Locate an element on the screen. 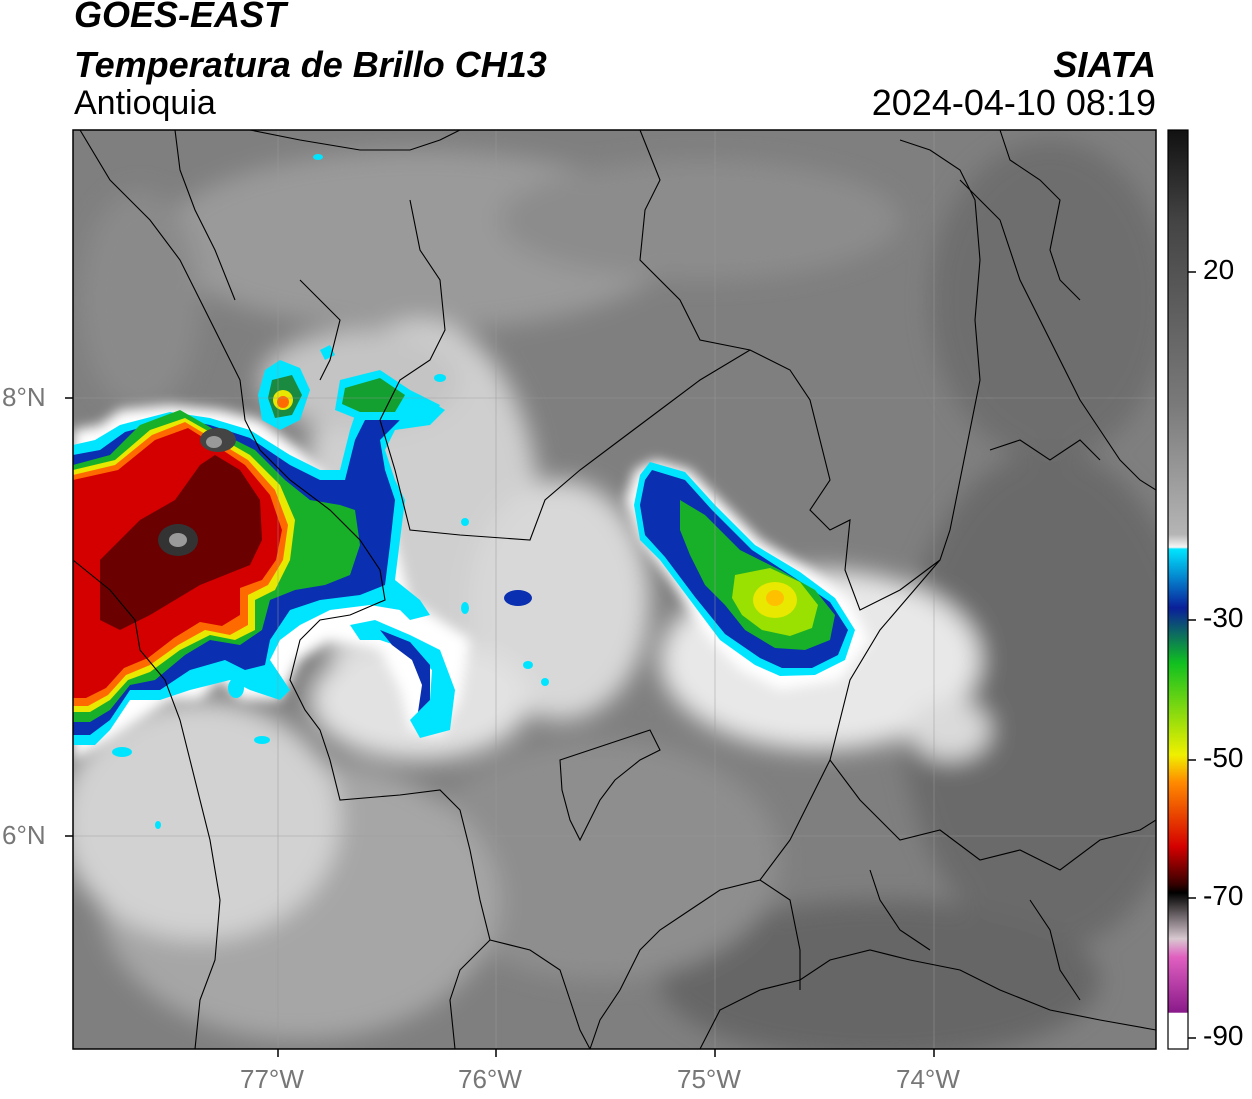 This screenshot has height=1099, width=1252. colorbar is located at coordinates (1181, 589).